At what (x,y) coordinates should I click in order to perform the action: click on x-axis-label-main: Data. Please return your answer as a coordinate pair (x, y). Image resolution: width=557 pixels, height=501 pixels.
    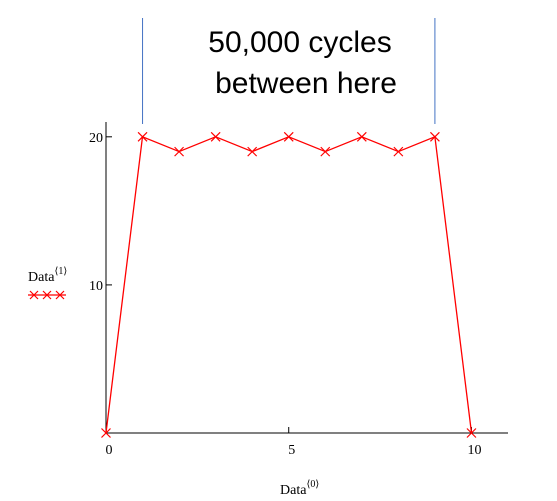
    Looking at the image, I should click on (293, 490).